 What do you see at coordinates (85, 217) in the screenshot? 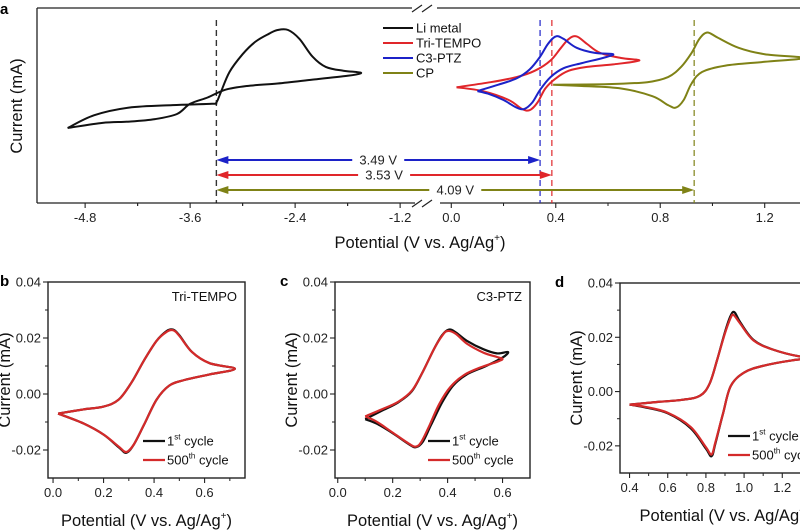
I see `x-tick-label: -4.8` at bounding box center [85, 217].